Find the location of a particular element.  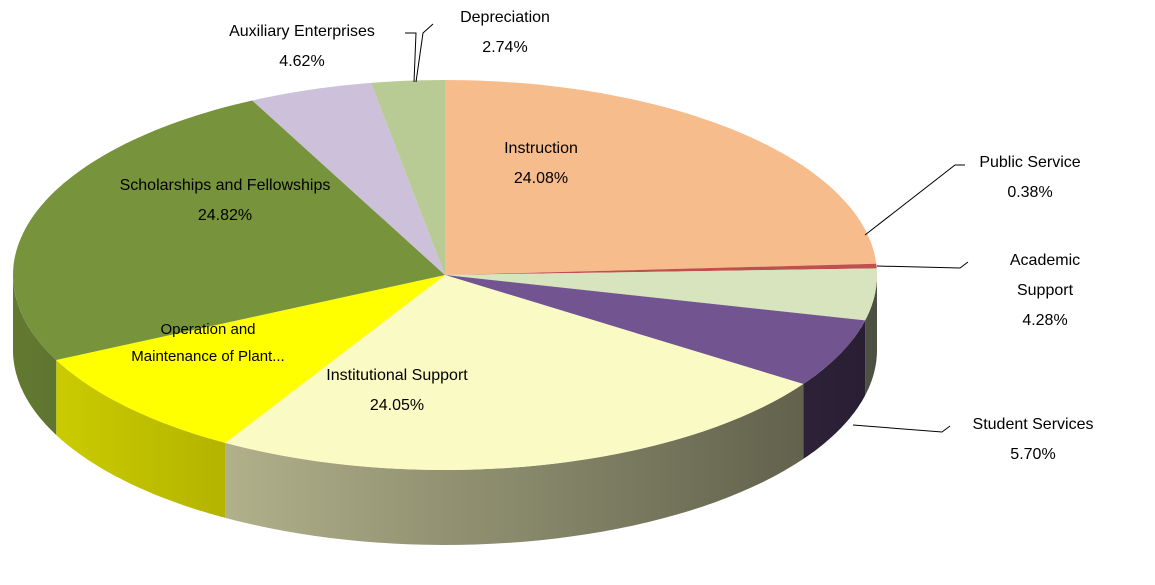

value-label: 0.38% is located at coordinates (1030, 192).